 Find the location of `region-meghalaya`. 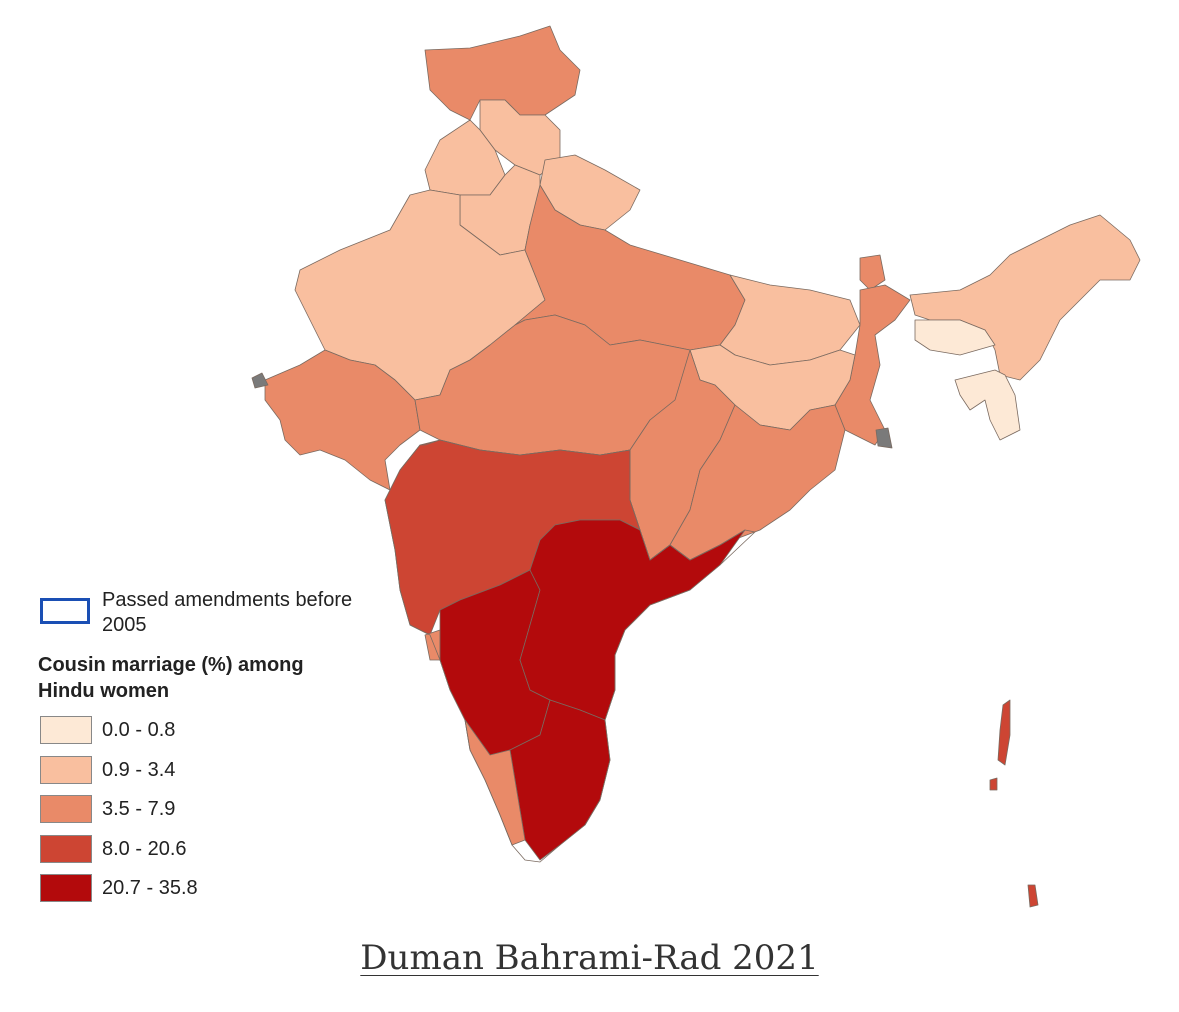

region-meghalaya is located at coordinates (955, 337).